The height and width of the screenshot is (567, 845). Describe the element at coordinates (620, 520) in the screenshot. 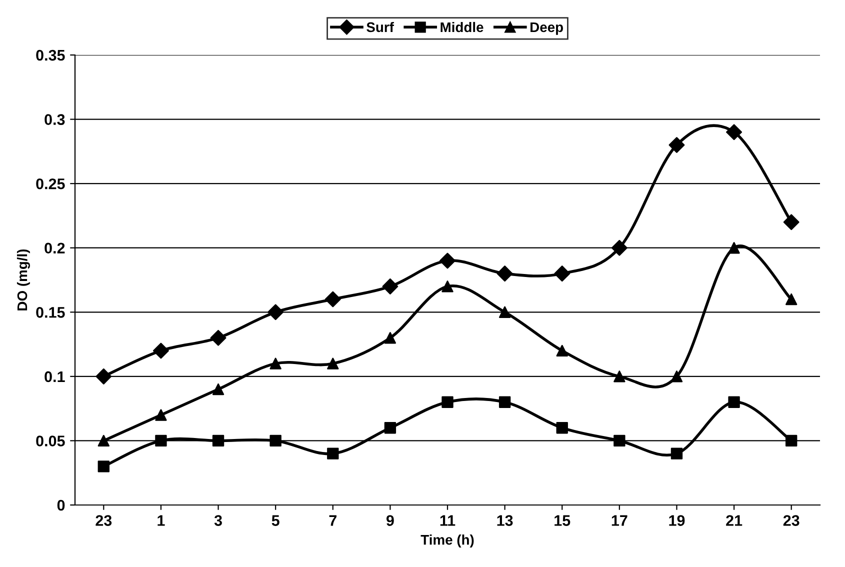

I see `x-tick-label: 17` at that location.